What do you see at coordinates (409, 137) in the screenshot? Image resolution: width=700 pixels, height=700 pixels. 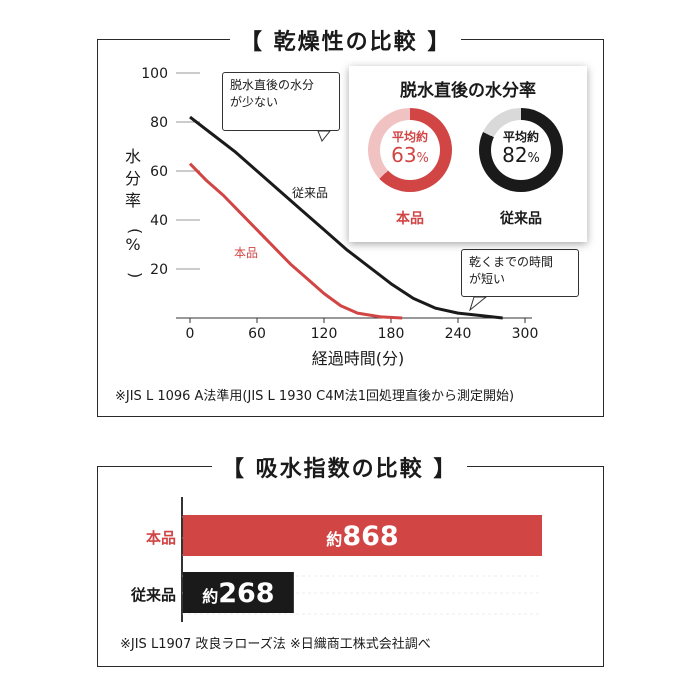 I see `donut-product-label: 平均約` at bounding box center [409, 137].